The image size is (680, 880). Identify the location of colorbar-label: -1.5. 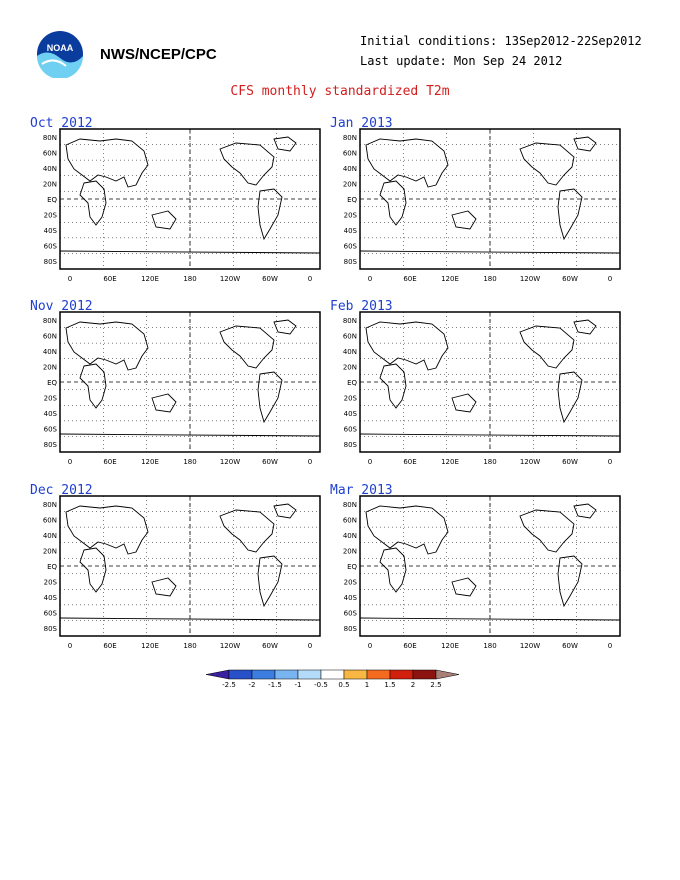
(275, 685).